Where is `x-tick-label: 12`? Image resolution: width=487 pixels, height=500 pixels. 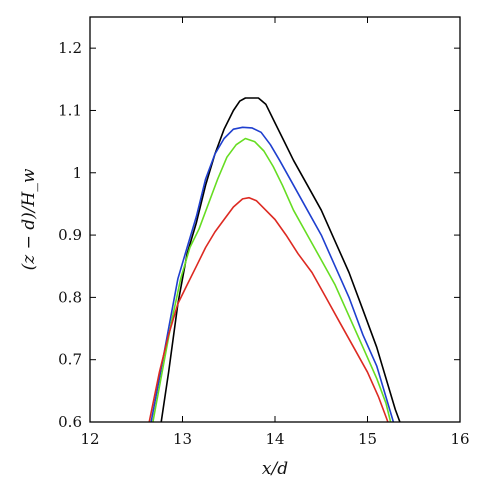
x-tick-label: 12 is located at coordinates (89, 439).